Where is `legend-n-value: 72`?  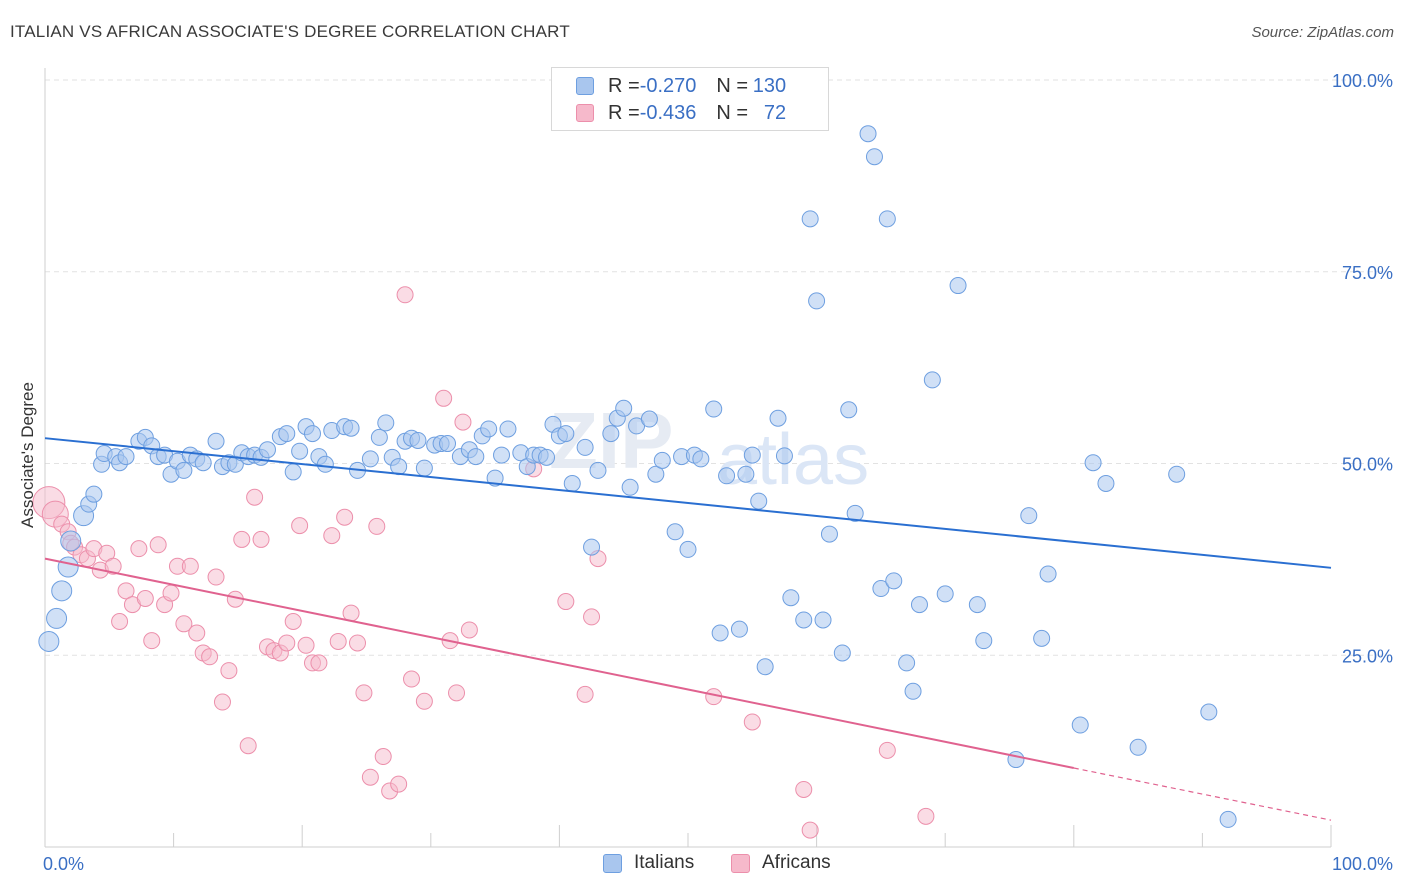 legend-n-value: 72 is located at coordinates (775, 112).